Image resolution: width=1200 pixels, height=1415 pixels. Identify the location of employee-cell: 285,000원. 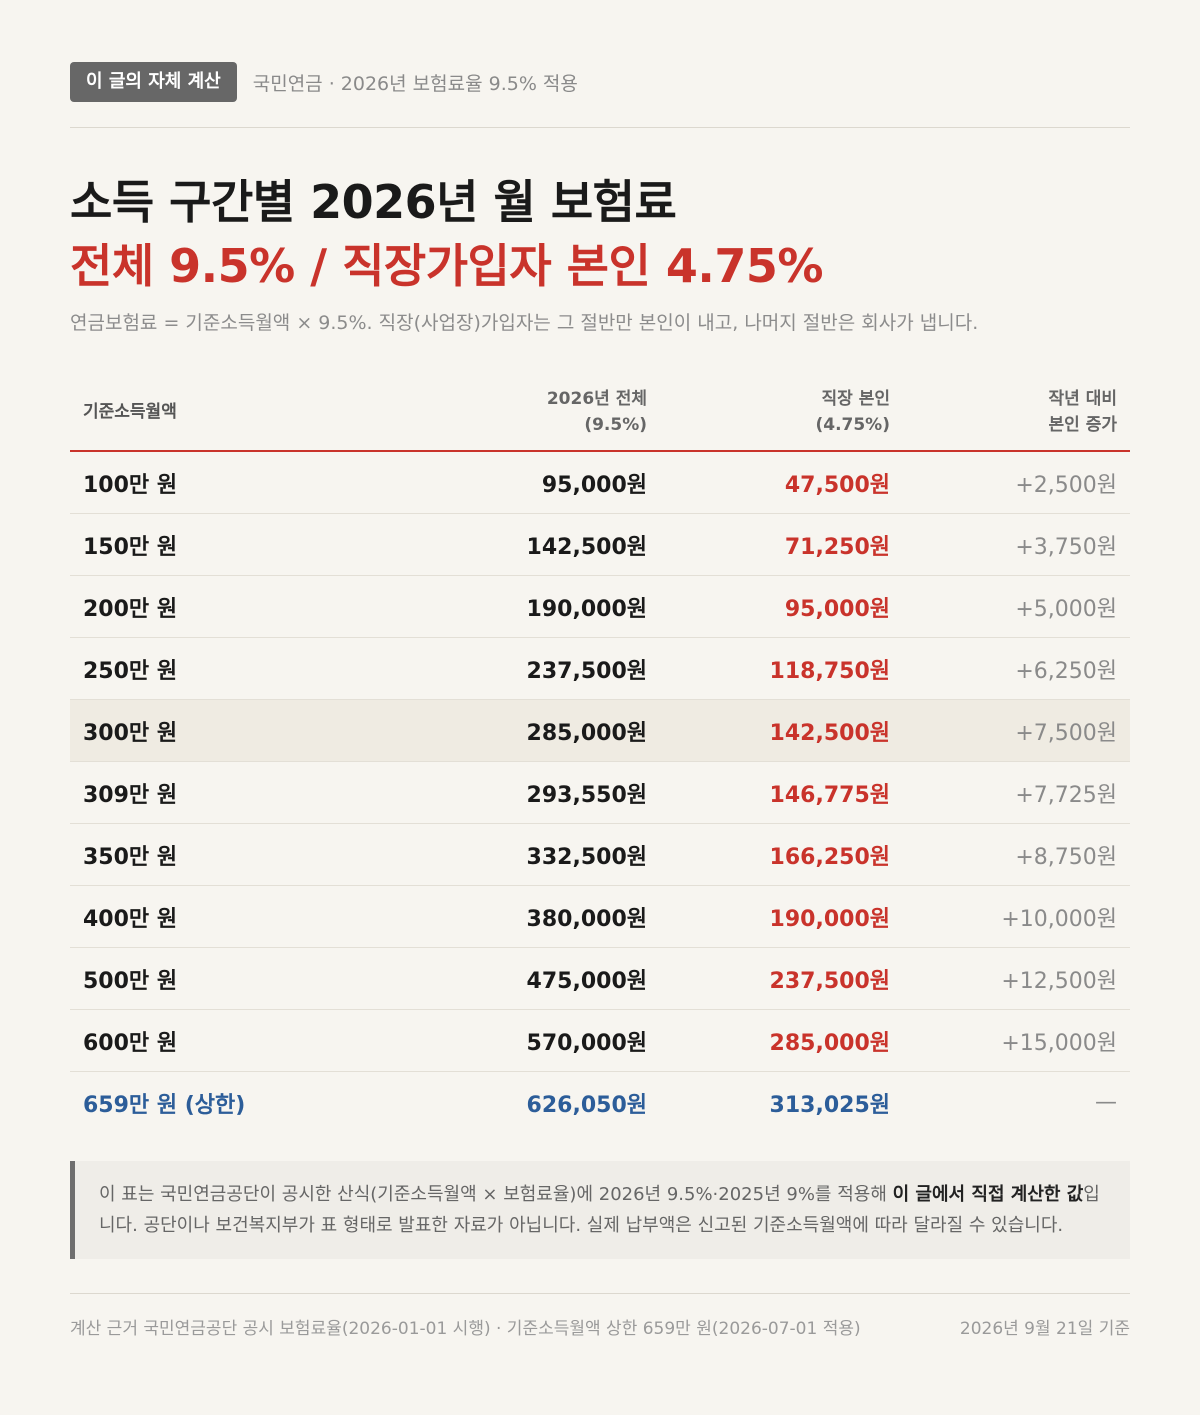
(781, 1040).